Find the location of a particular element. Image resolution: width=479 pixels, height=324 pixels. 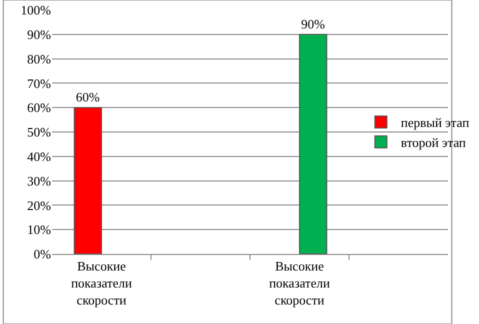

y-tick-label: 30% is located at coordinates (39, 180).